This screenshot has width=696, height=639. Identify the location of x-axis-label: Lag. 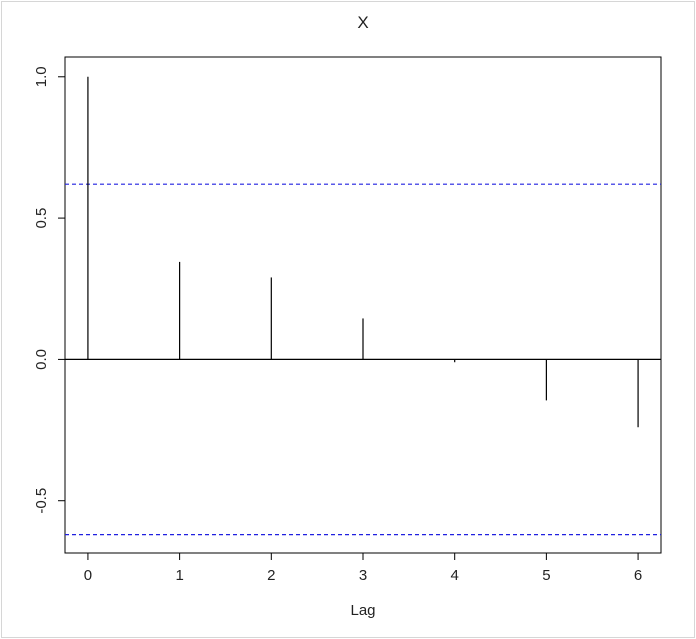
(362, 610).